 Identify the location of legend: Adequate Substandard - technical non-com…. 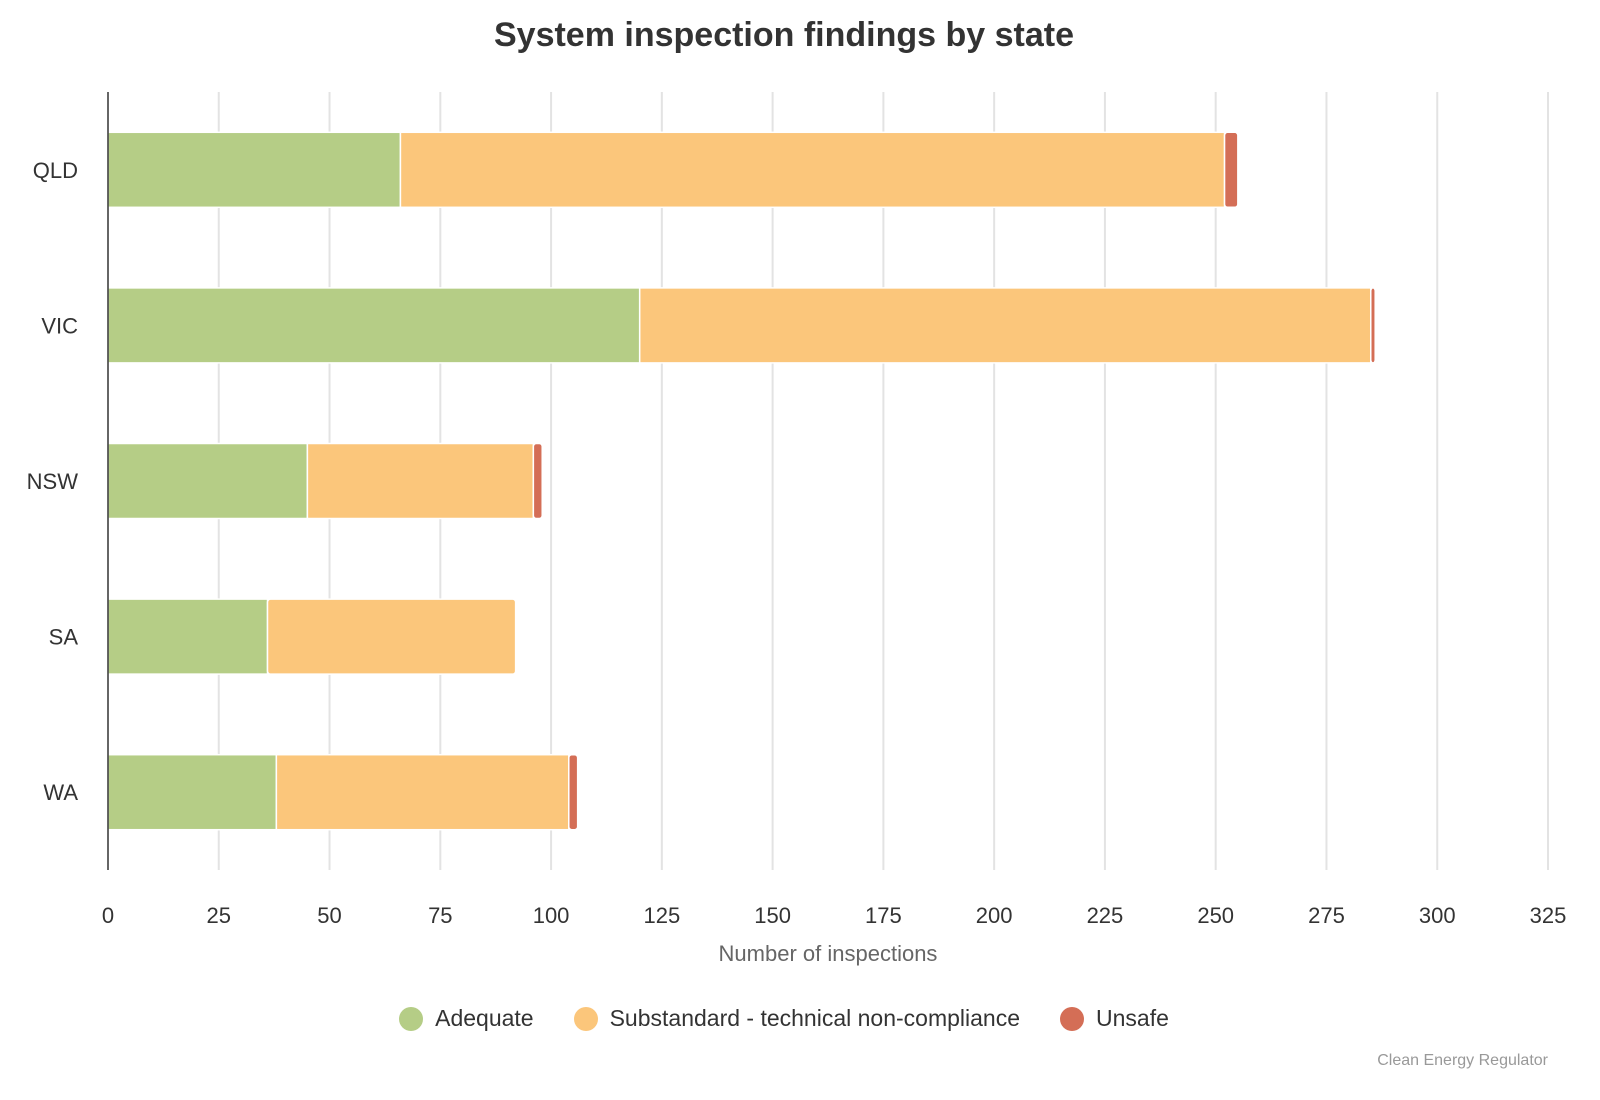
(784, 1018).